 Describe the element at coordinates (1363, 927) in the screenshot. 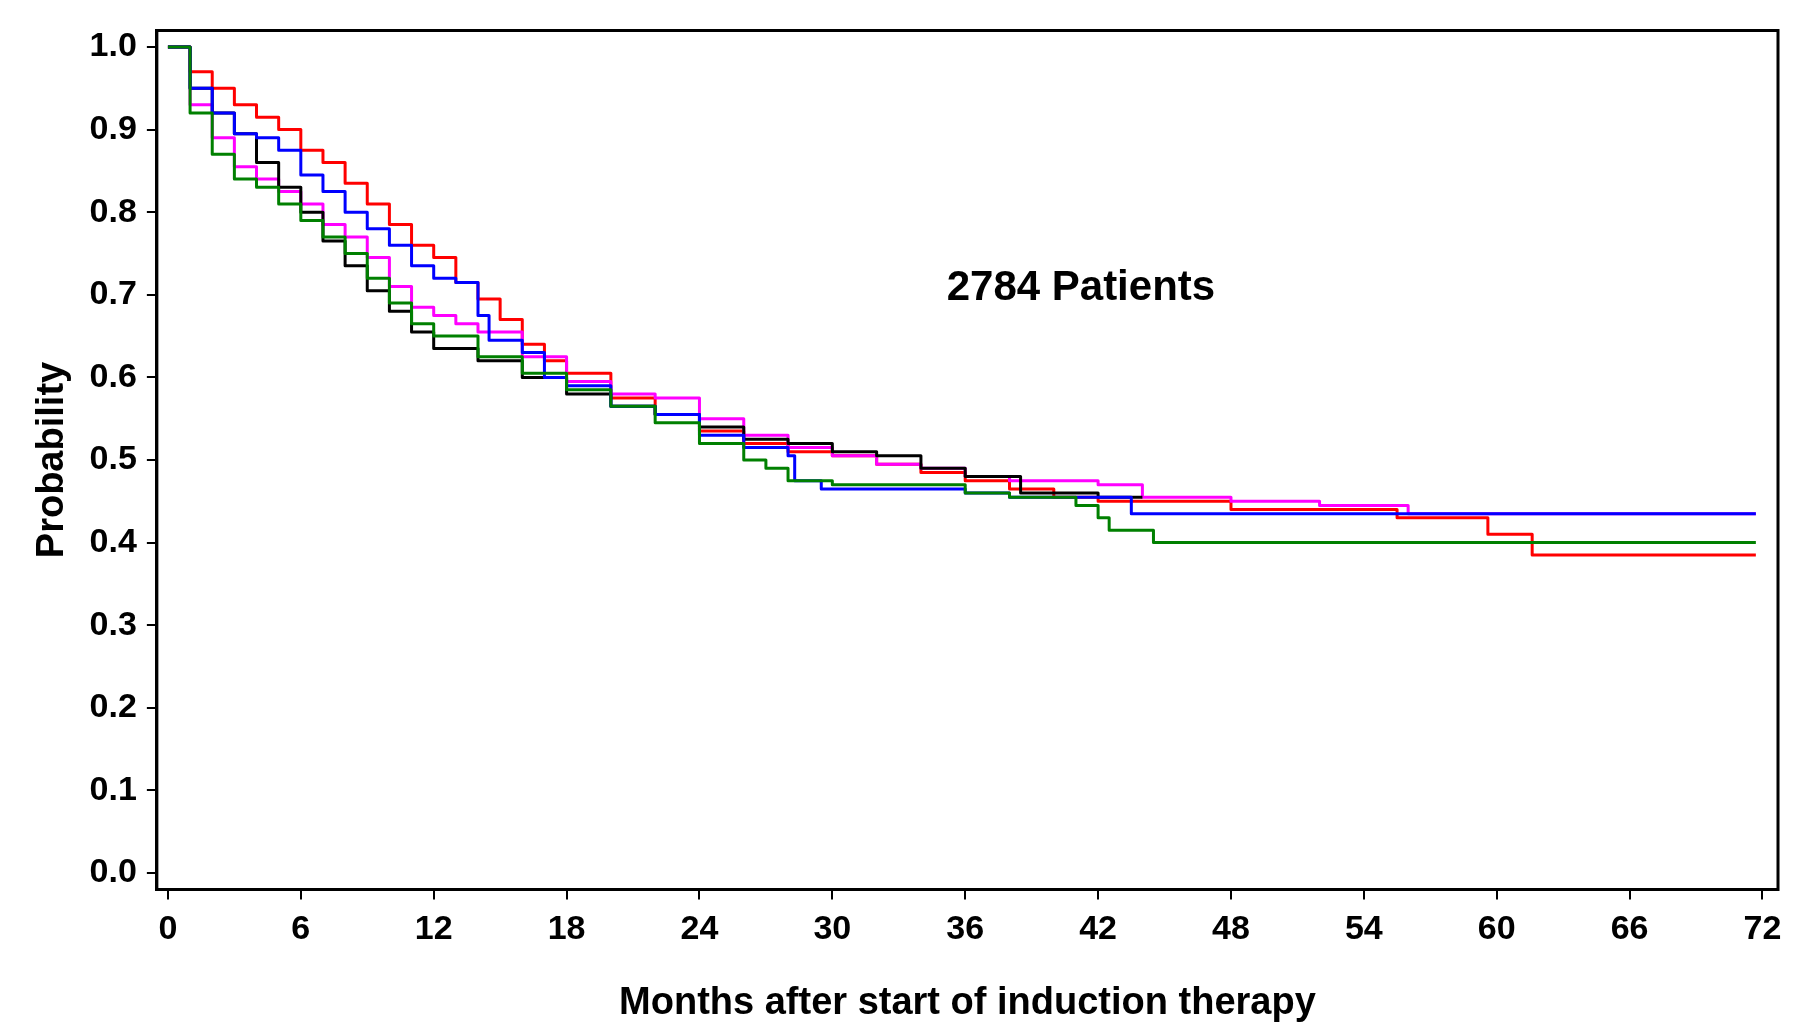

I see `x-tick-label: 54` at that location.